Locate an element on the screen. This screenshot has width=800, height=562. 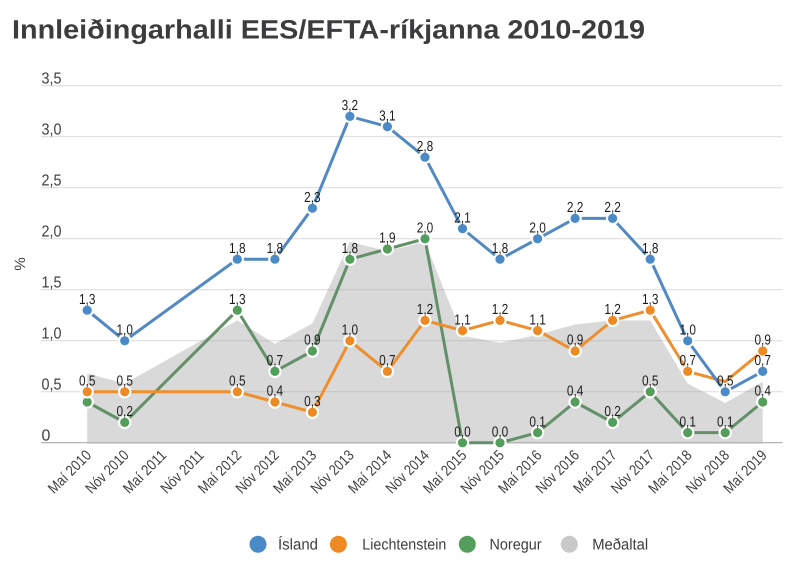
svg-text: 2,1 is located at coordinates (462, 218).